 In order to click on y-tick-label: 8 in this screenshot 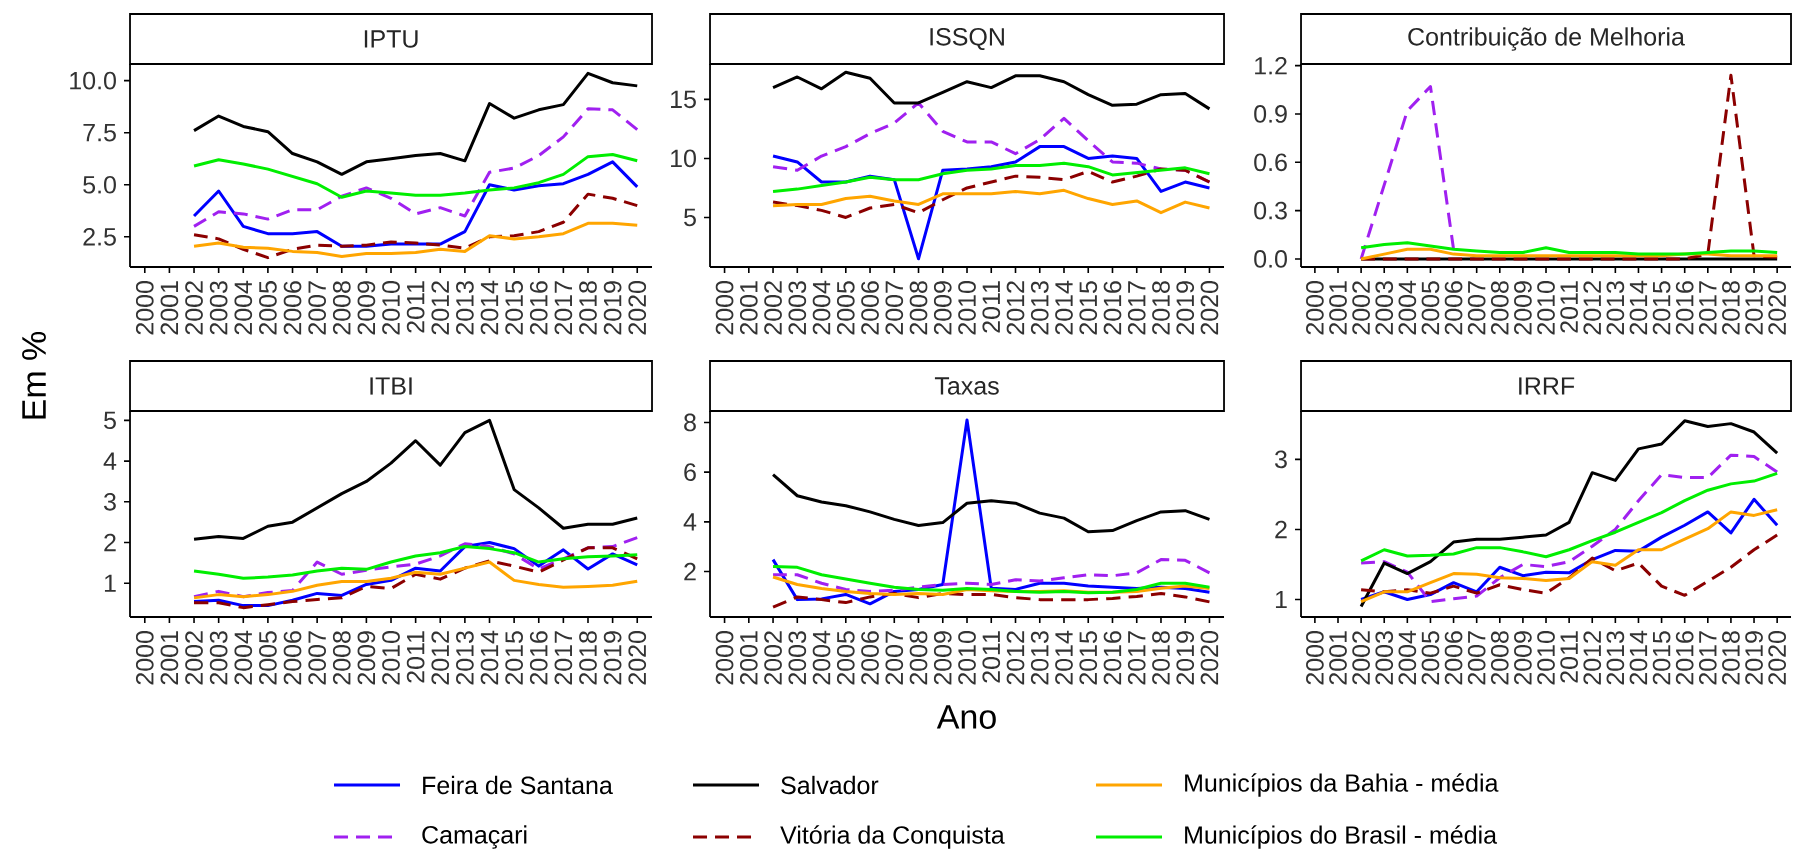, I will do `click(690, 422)`.